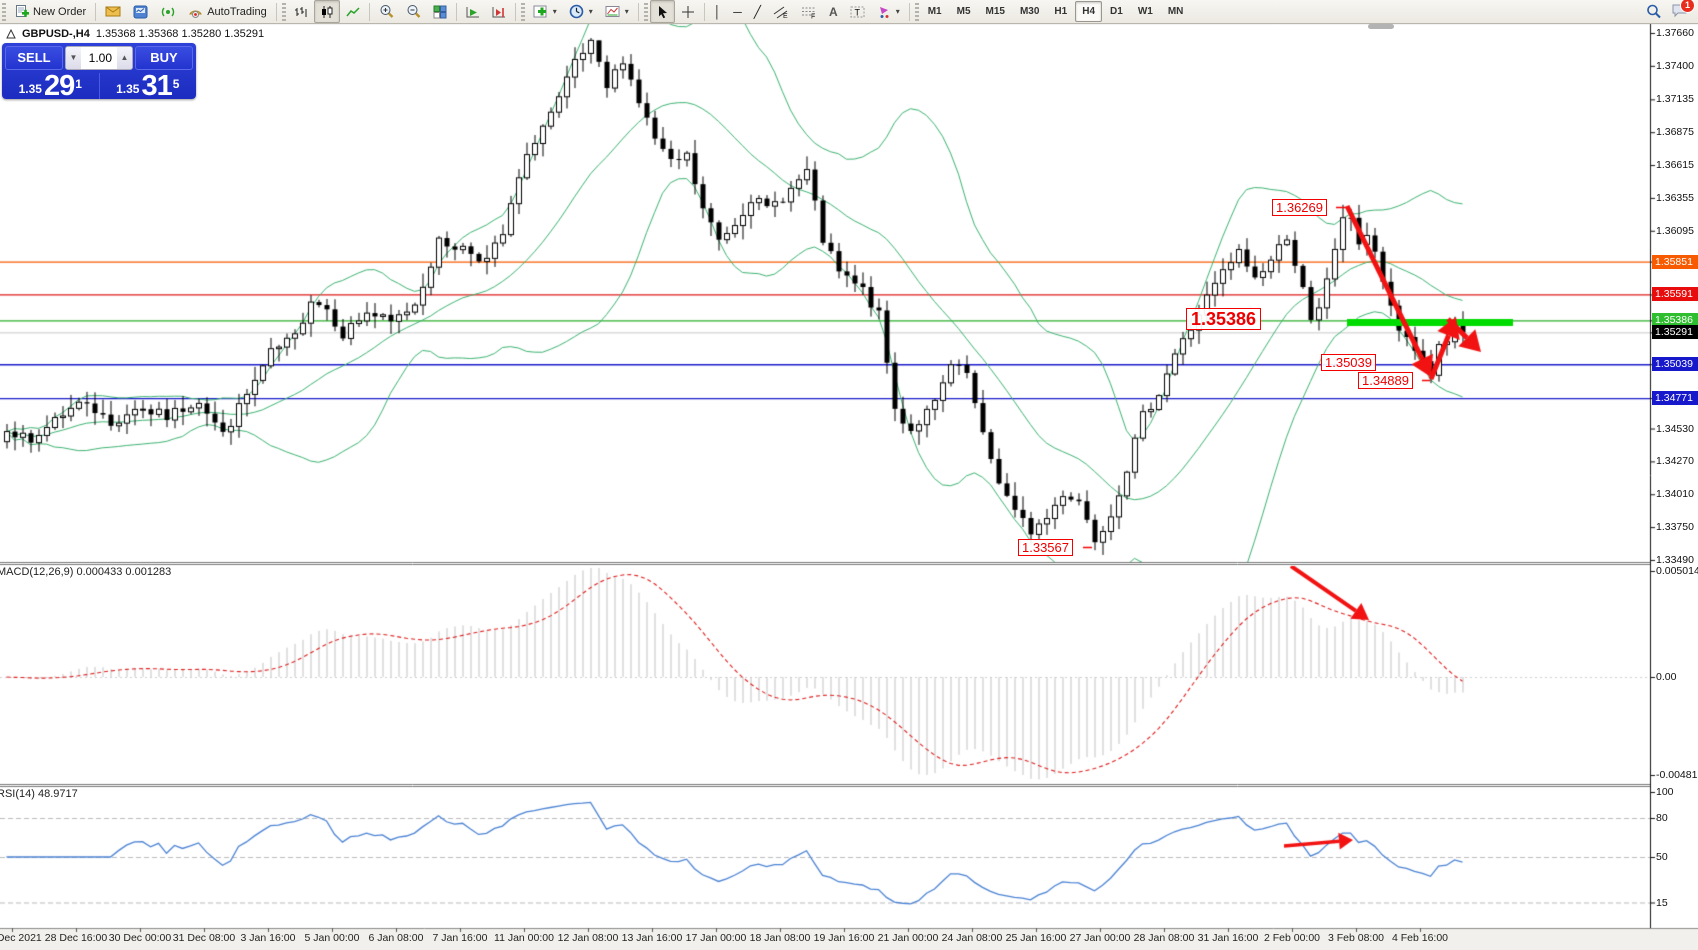  I want to click on time-axis-label: 3 Feb 08:00, so click(1356, 938).